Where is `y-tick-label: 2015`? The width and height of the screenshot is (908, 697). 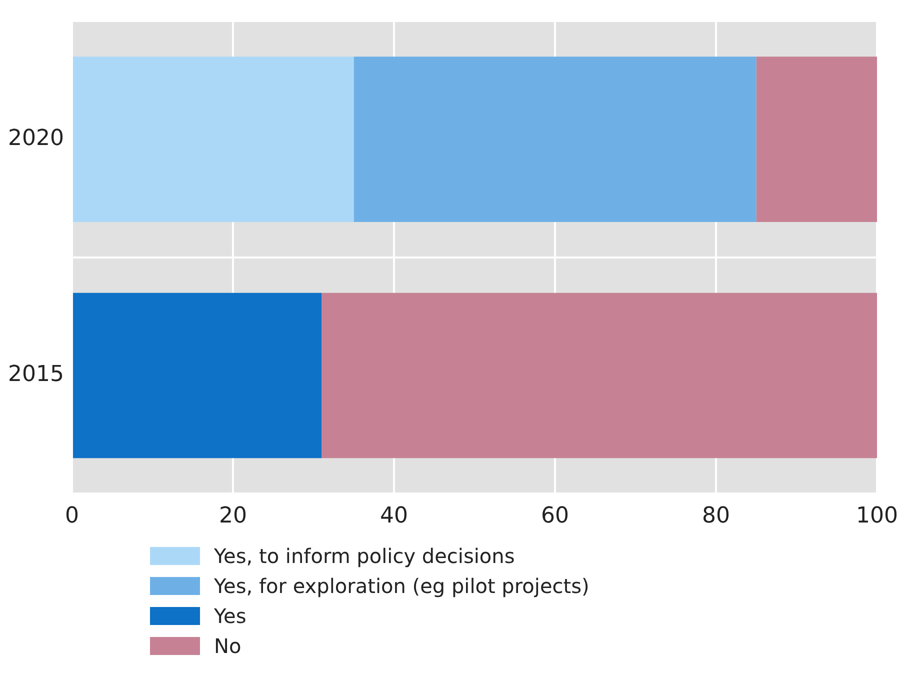
y-tick-label: 2015 is located at coordinates (36, 375).